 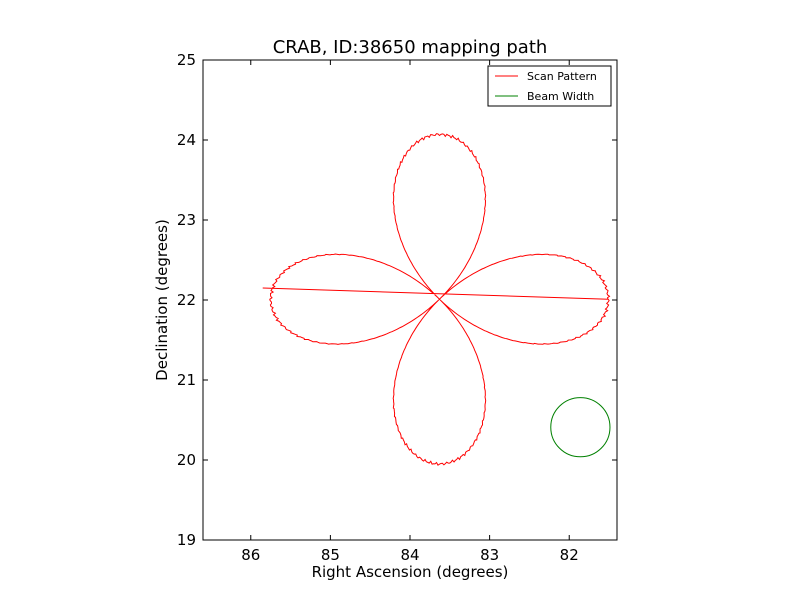 I want to click on y-tick-label: 24, so click(x=186, y=140).